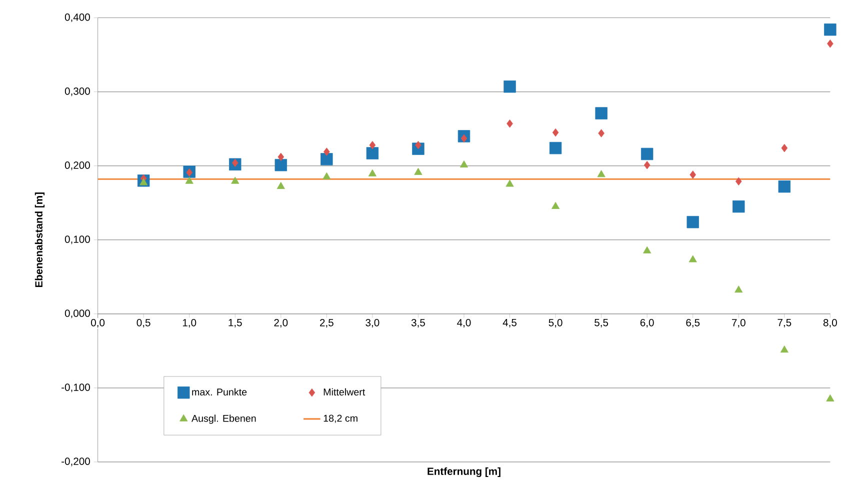 The image size is (845, 487). Describe the element at coordinates (219, 392) in the screenshot. I see `legend-label: max. Punkte` at that location.